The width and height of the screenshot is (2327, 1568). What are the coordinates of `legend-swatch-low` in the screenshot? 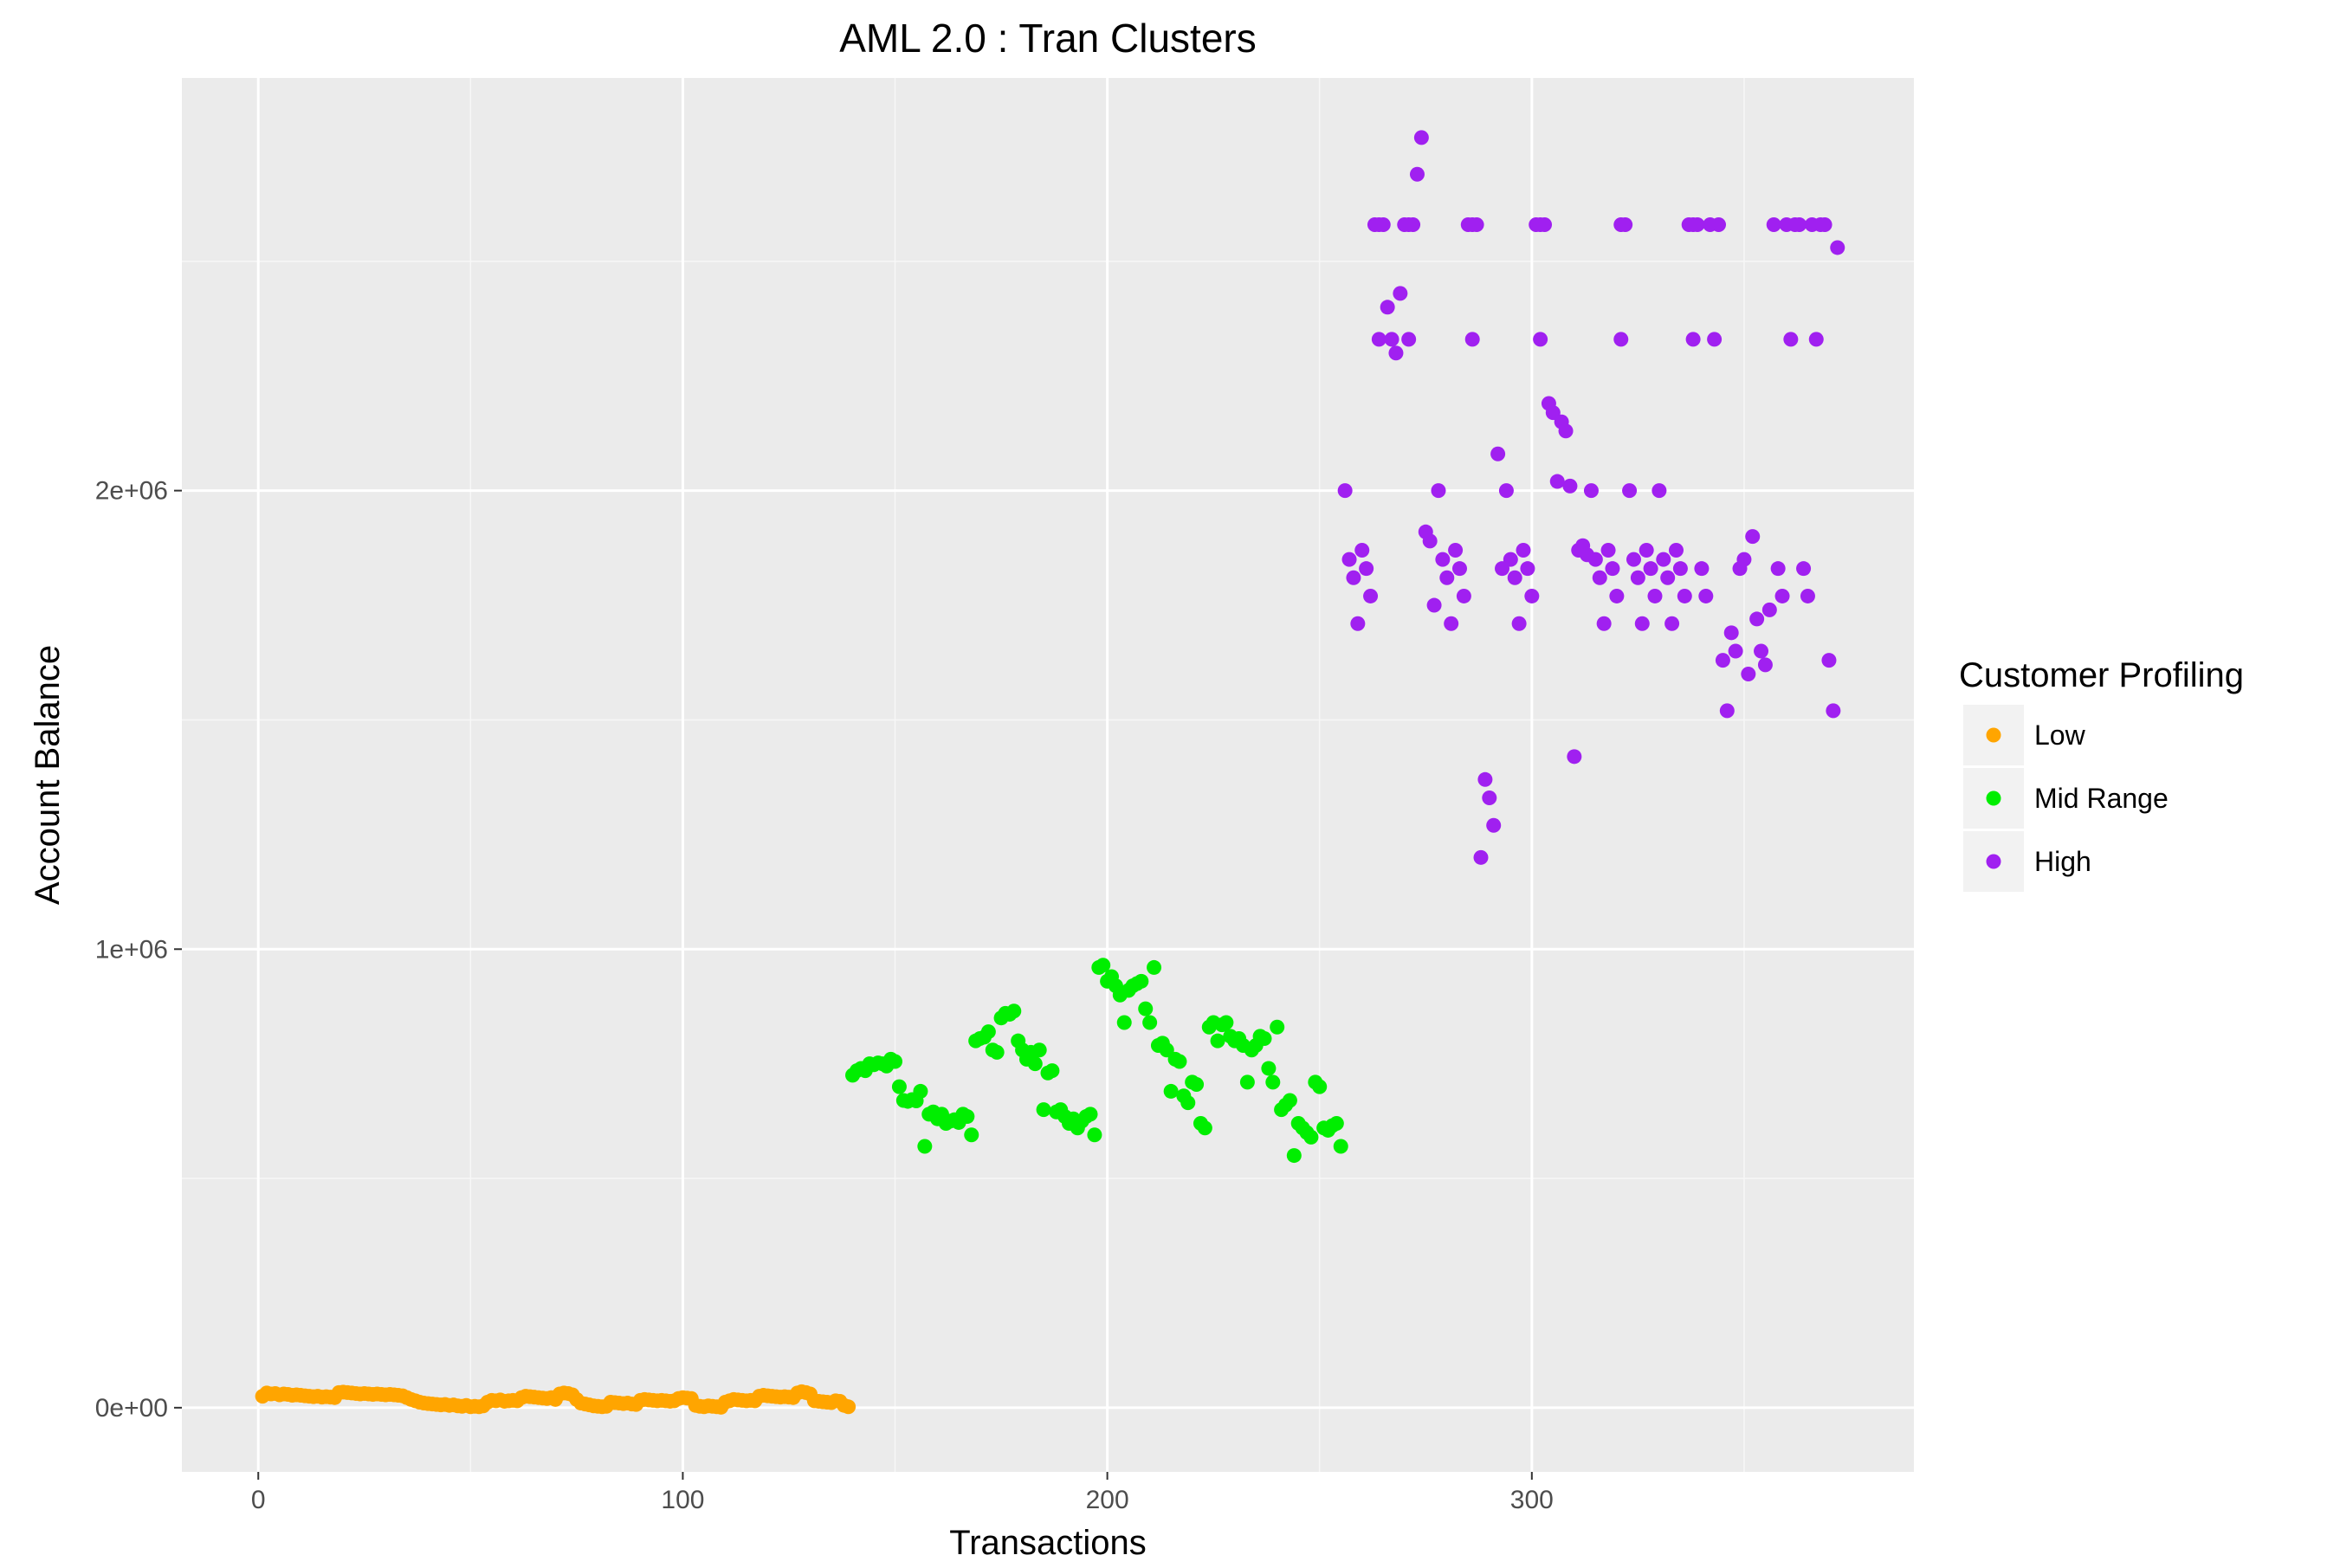 It's located at (1993, 735).